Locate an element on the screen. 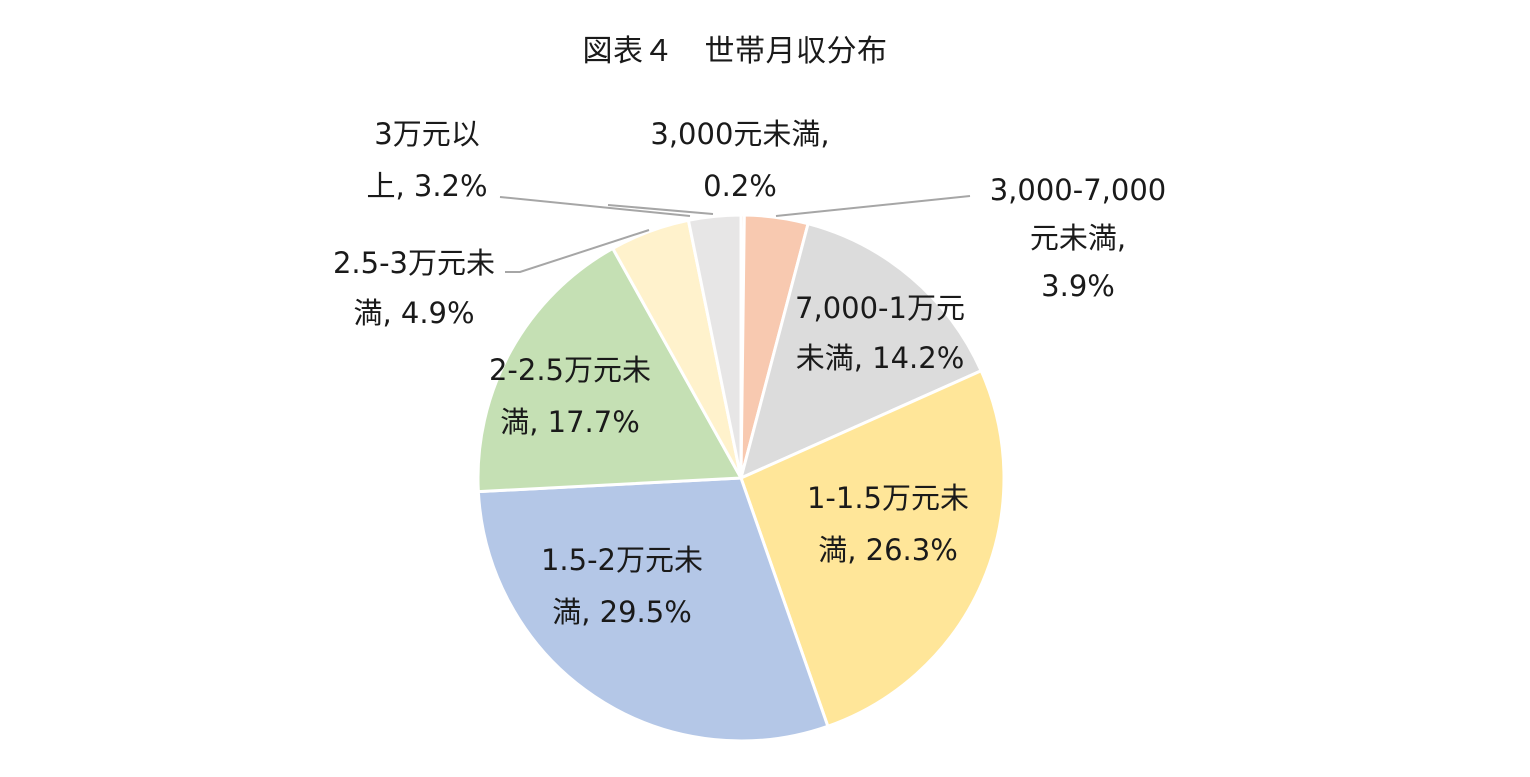 The height and width of the screenshot is (777, 1530). data-label-line: 未満, 14.2% is located at coordinates (880, 358).